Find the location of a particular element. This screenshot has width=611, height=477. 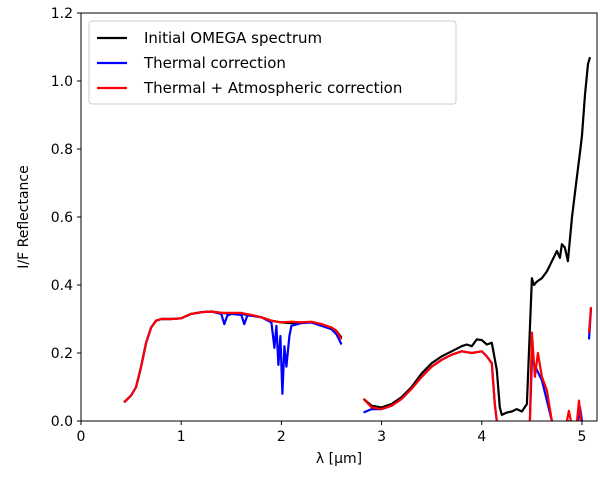

y-tick-label: 0.4 is located at coordinates (62, 286).